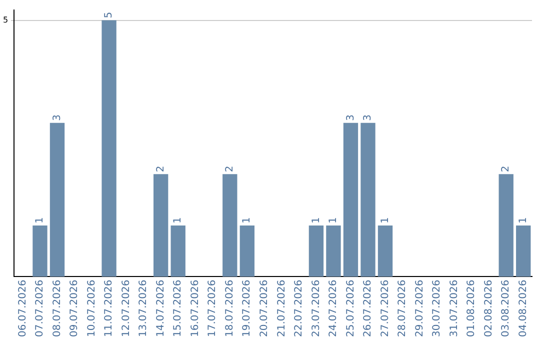 This screenshot has width=540, height=340. I want to click on x-tick-label: 16.07.2026, so click(195, 309).